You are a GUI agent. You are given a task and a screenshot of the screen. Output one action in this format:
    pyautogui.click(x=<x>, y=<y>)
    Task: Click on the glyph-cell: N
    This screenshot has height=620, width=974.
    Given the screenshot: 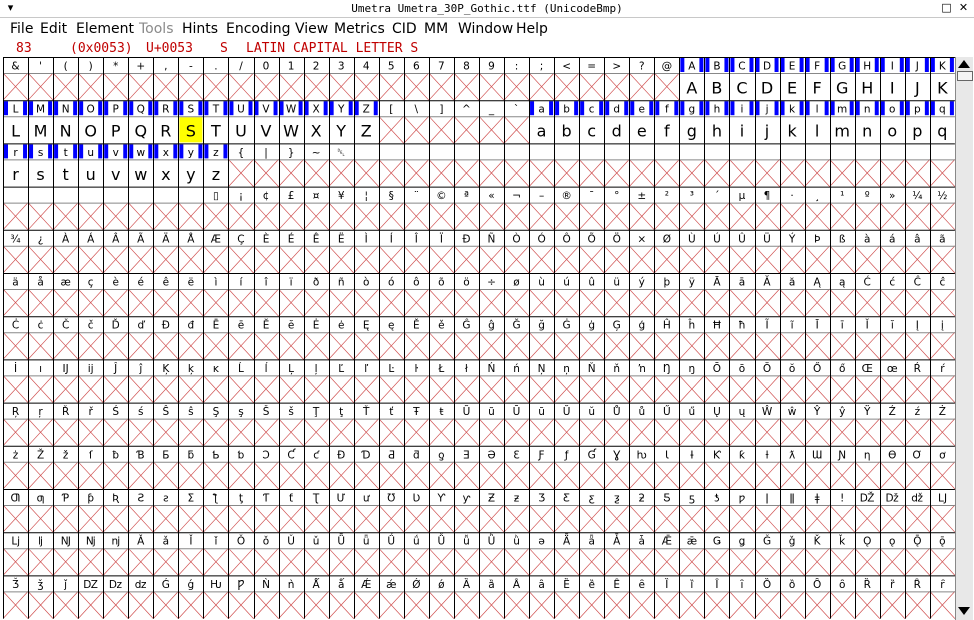 What is the action you would take?
    pyautogui.click(x=66, y=131)
    